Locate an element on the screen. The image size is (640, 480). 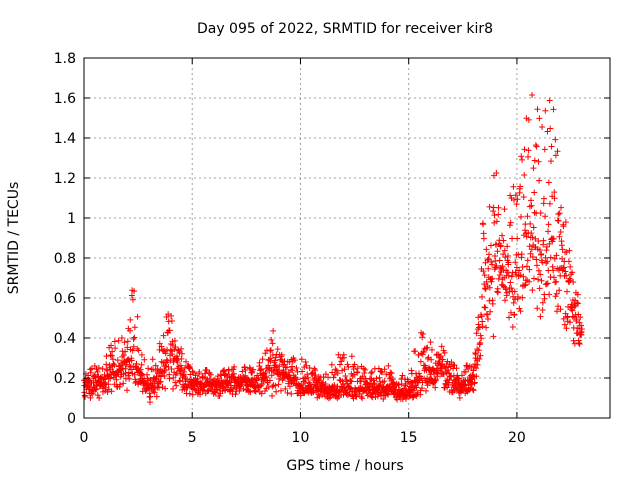
y-tick-label: 0 is located at coordinates (71, 419).